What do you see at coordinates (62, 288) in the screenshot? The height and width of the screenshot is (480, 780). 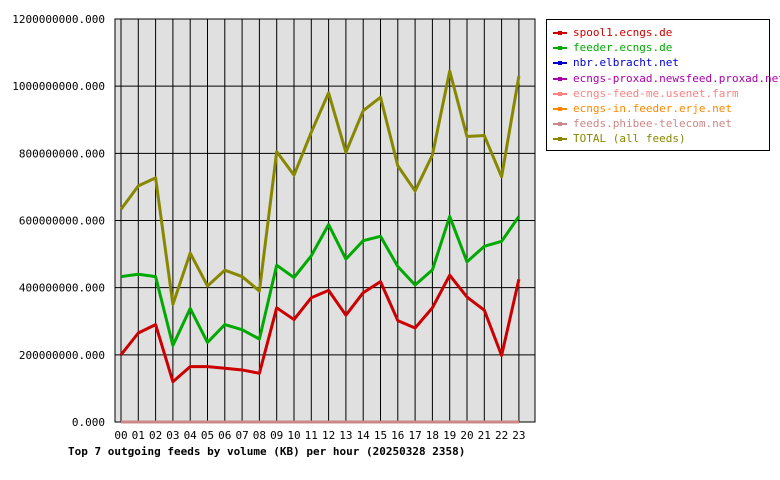 I see `y-tick-label: 400000000.000` at bounding box center [62, 288].